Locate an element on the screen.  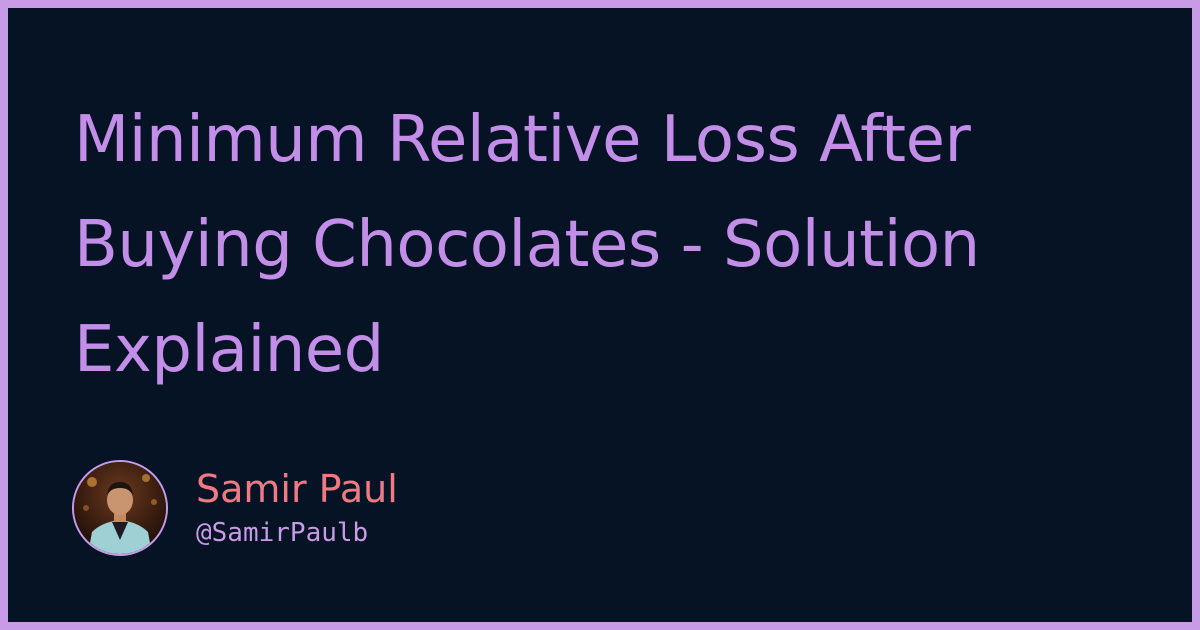
author-avatar is located at coordinates (120, 508).